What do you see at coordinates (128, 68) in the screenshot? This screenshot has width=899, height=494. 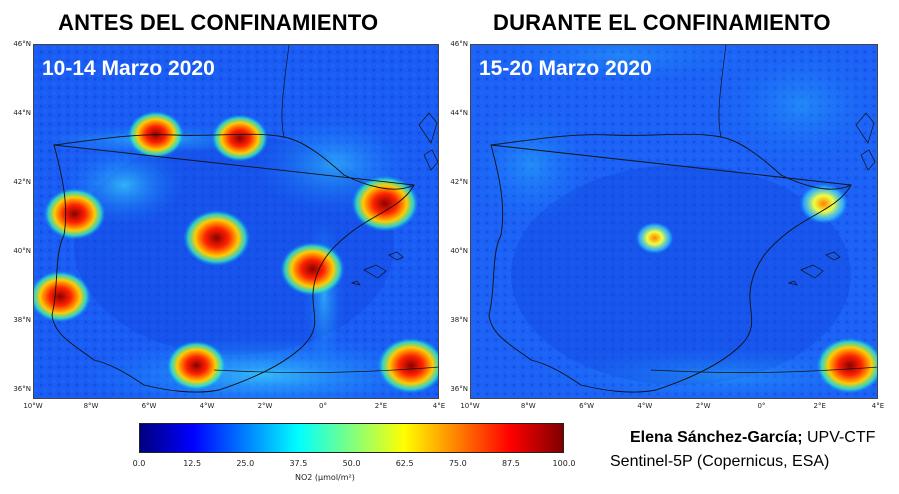 I see `period-label-before: 10-14 Marzo 2020` at bounding box center [128, 68].